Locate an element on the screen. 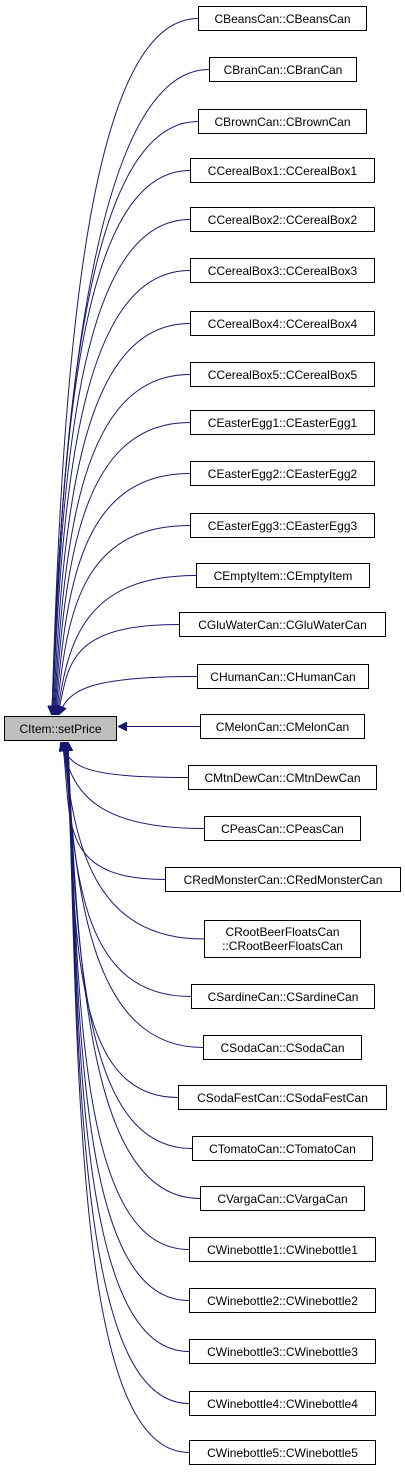 The width and height of the screenshot is (405, 1472). caller-node-label: CMelonCan::CMelonCan is located at coordinates (282, 726).